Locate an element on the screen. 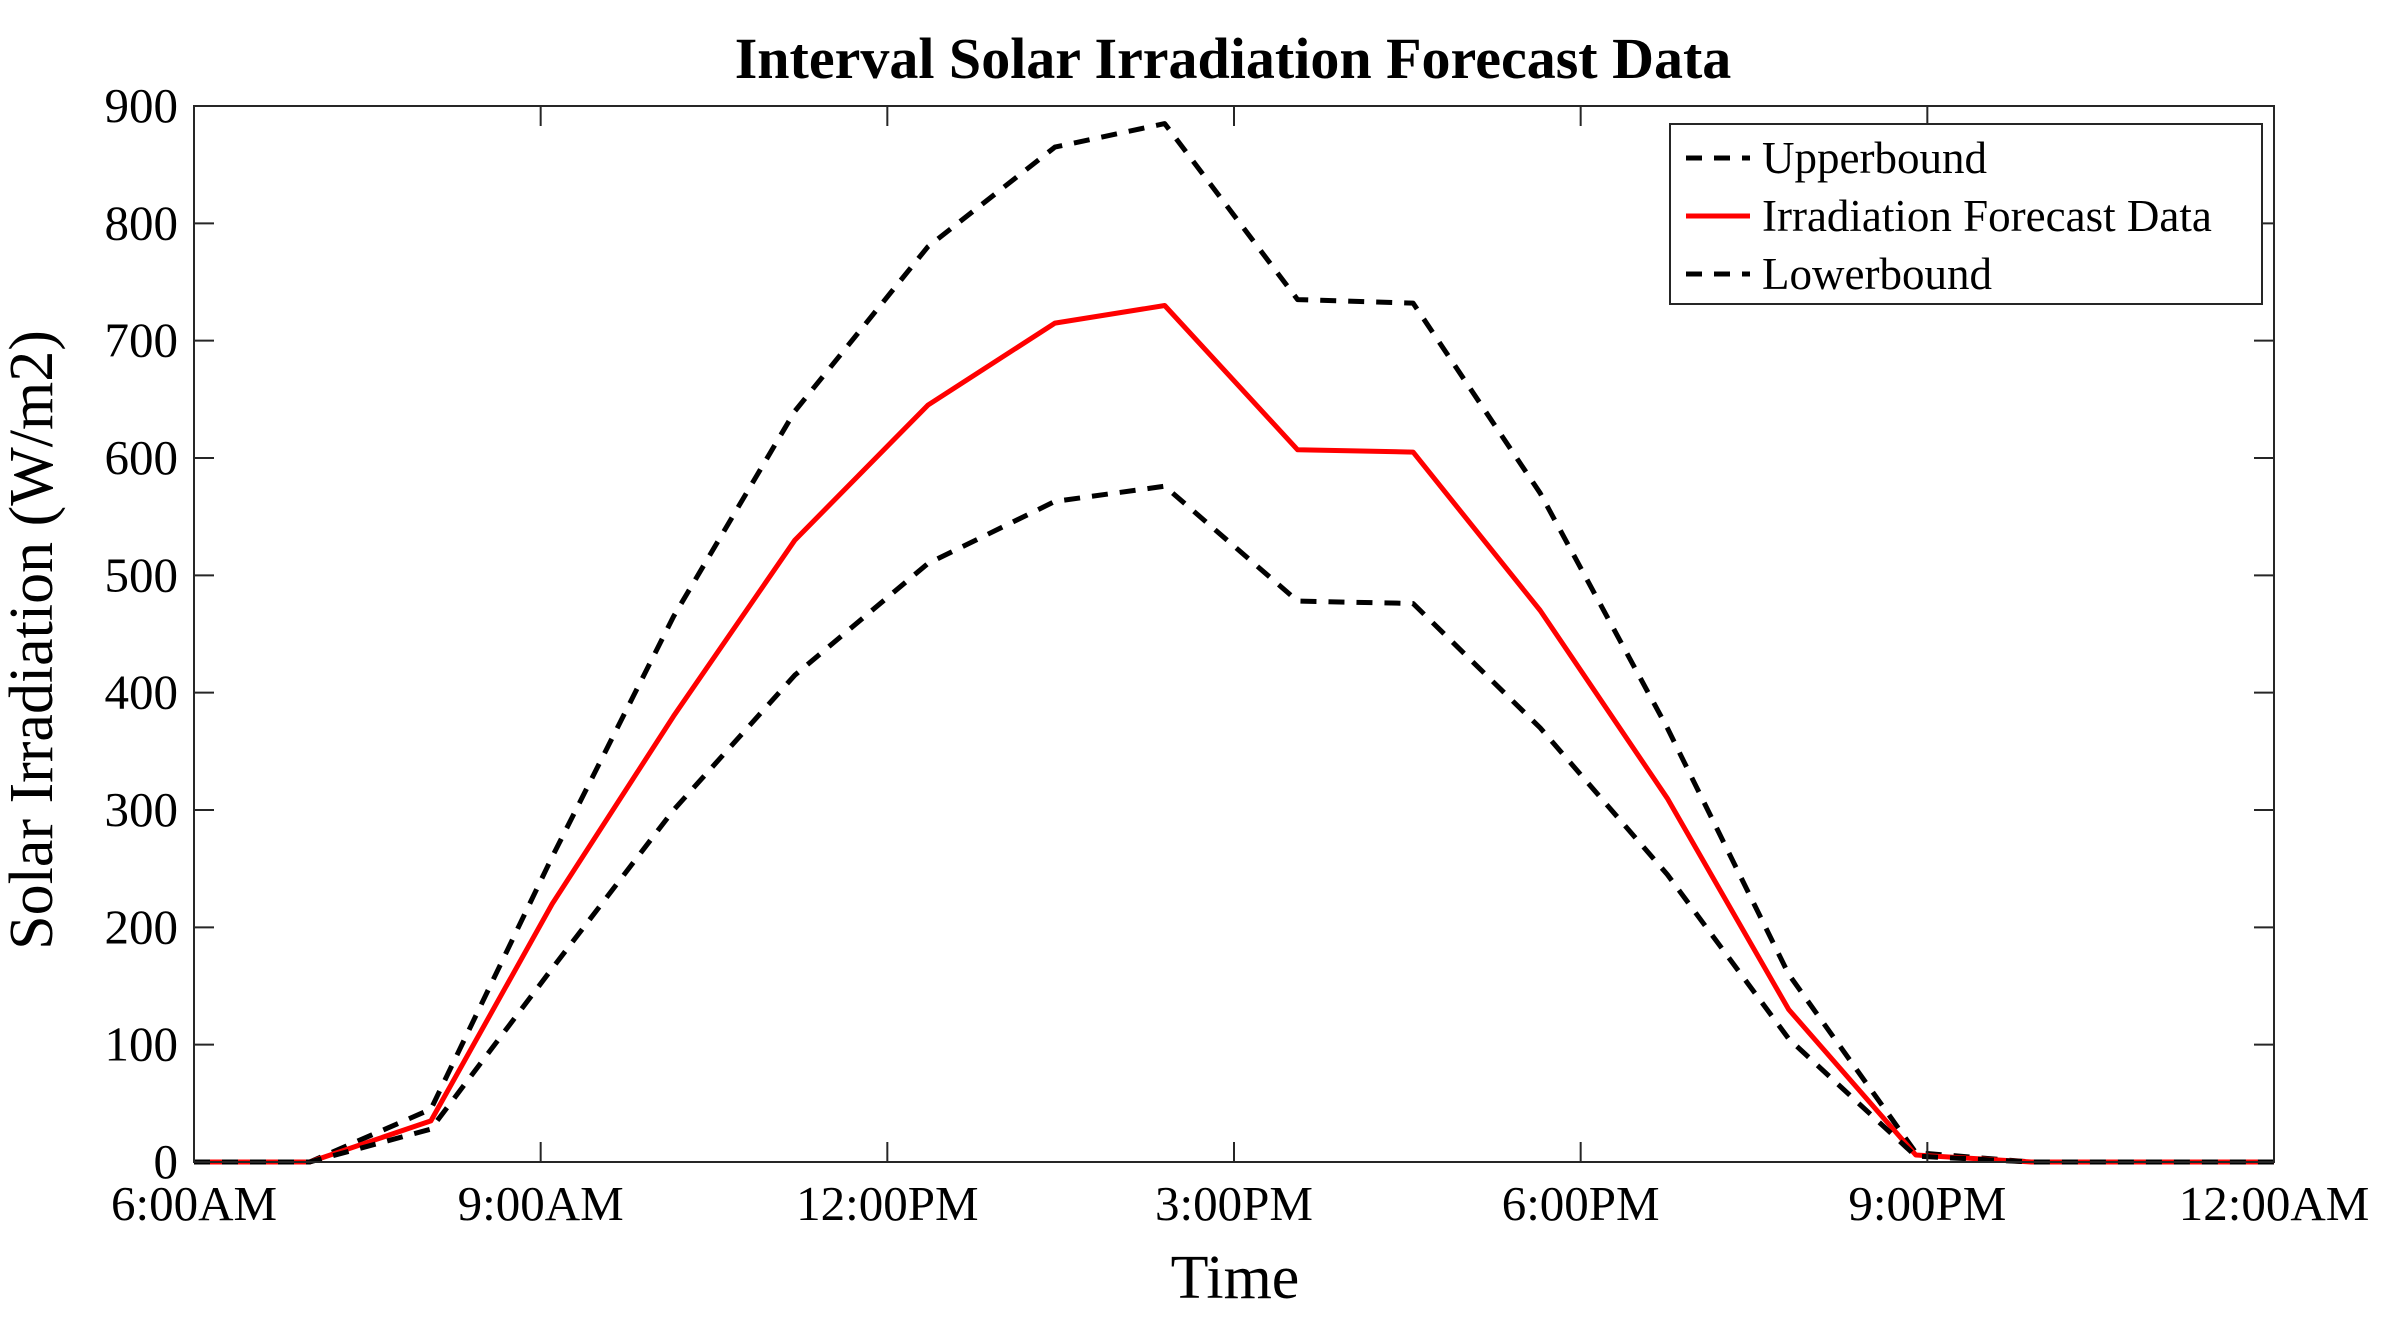 The width and height of the screenshot is (2394, 1328). legend-label: Upperbound is located at coordinates (1874, 158).